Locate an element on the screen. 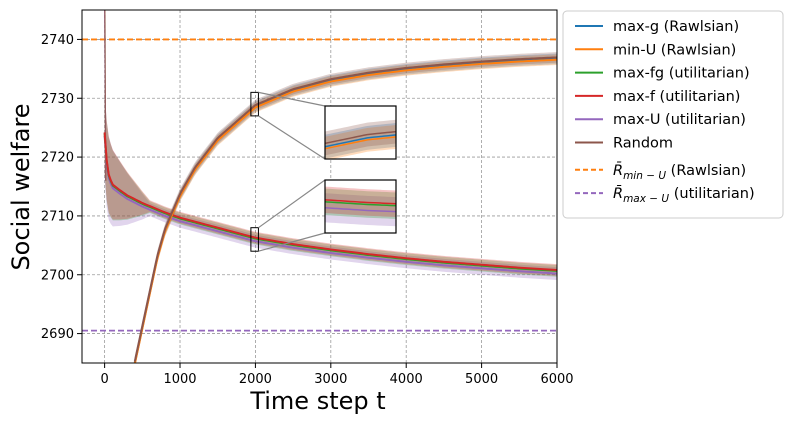 This screenshot has width=793, height=423. x-tick-label: 4000 is located at coordinates (406, 379).